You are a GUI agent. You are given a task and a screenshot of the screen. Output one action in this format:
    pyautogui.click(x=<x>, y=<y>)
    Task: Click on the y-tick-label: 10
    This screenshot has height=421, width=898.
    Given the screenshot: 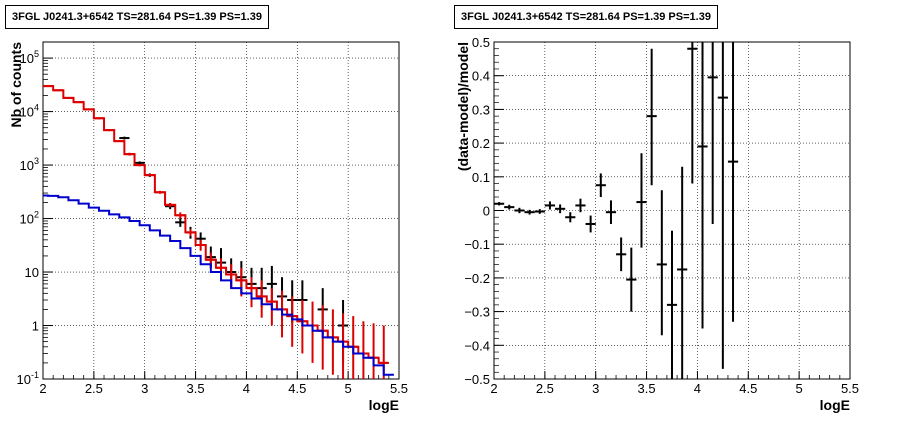 What is the action you would take?
    pyautogui.click(x=32, y=272)
    